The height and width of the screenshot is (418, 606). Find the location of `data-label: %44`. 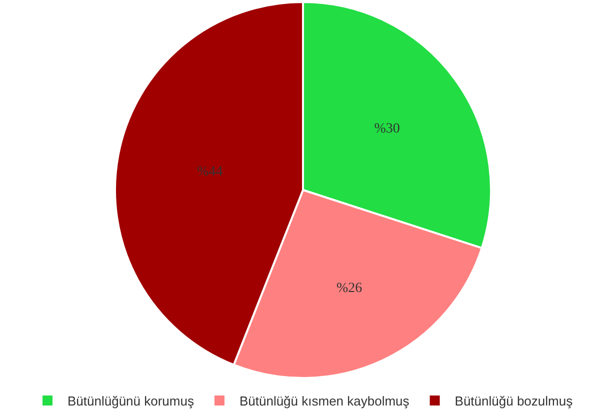

data-label: %44 is located at coordinates (210, 172).